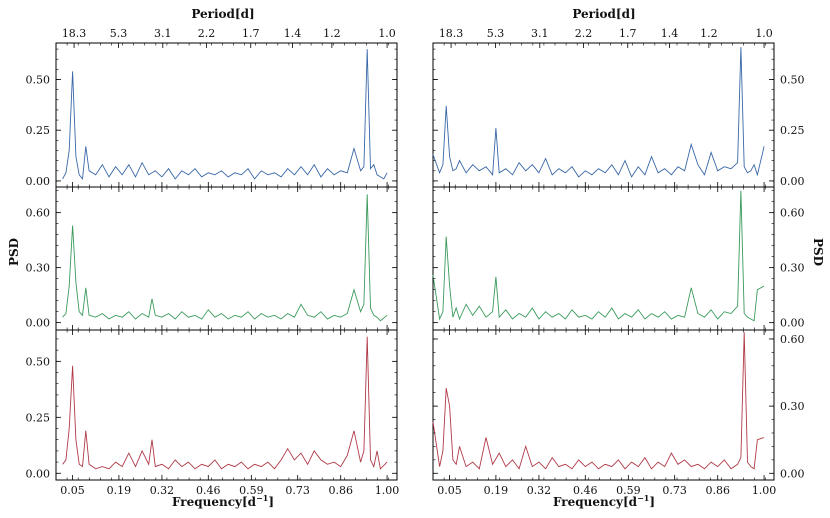 The height and width of the screenshot is (518, 830). Describe the element at coordinates (652, 502) in the screenshot. I see `bottom-xlabel-right-close: ]` at that location.